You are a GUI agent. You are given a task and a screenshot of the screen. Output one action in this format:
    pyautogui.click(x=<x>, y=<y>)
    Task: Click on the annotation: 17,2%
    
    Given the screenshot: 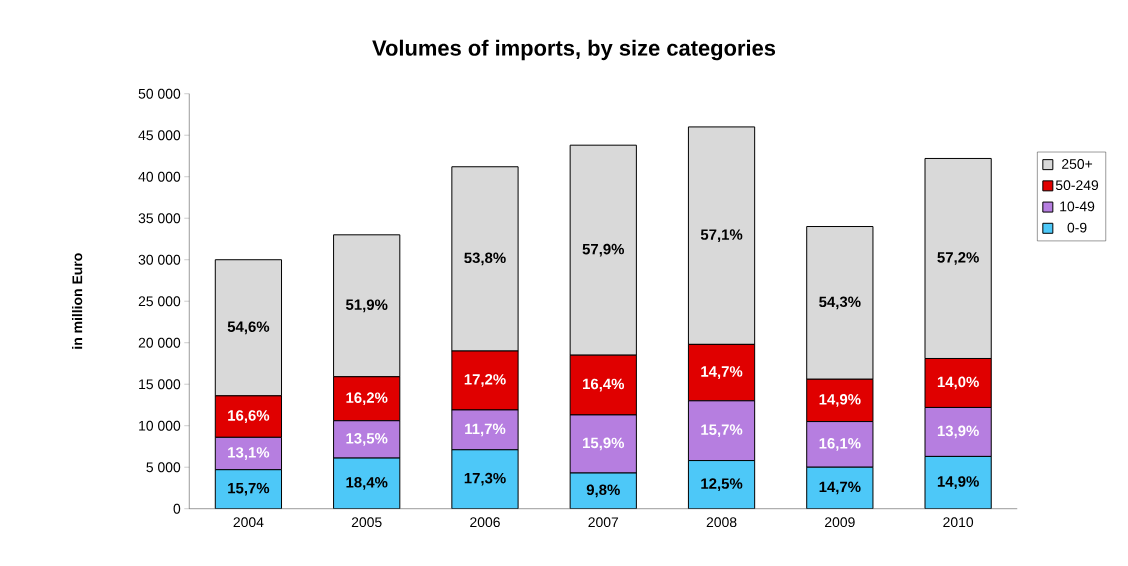 What is the action you would take?
    pyautogui.click(x=485, y=380)
    